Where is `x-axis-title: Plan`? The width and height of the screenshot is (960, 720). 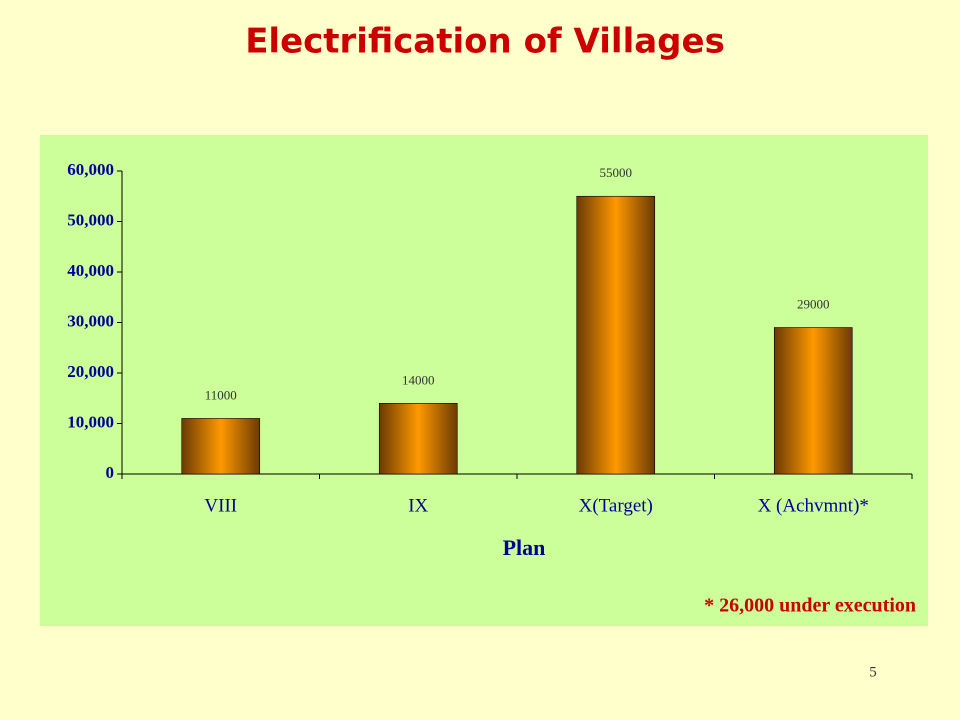
x-axis-title: Plan is located at coordinates (524, 547).